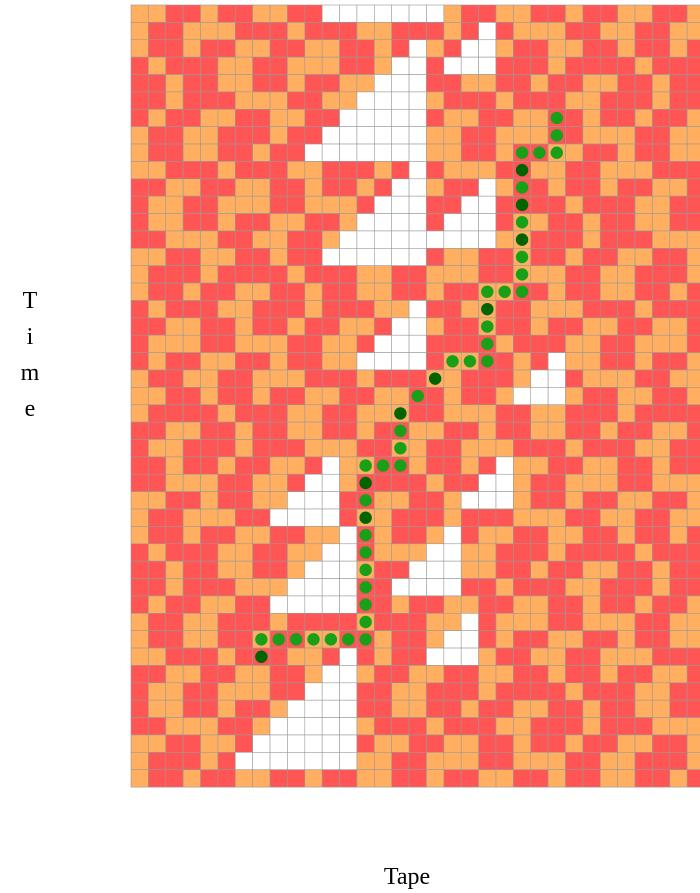 The width and height of the screenshot is (700, 893). Describe the element at coordinates (30, 301) in the screenshot. I see `y-axis-letter: T` at that location.